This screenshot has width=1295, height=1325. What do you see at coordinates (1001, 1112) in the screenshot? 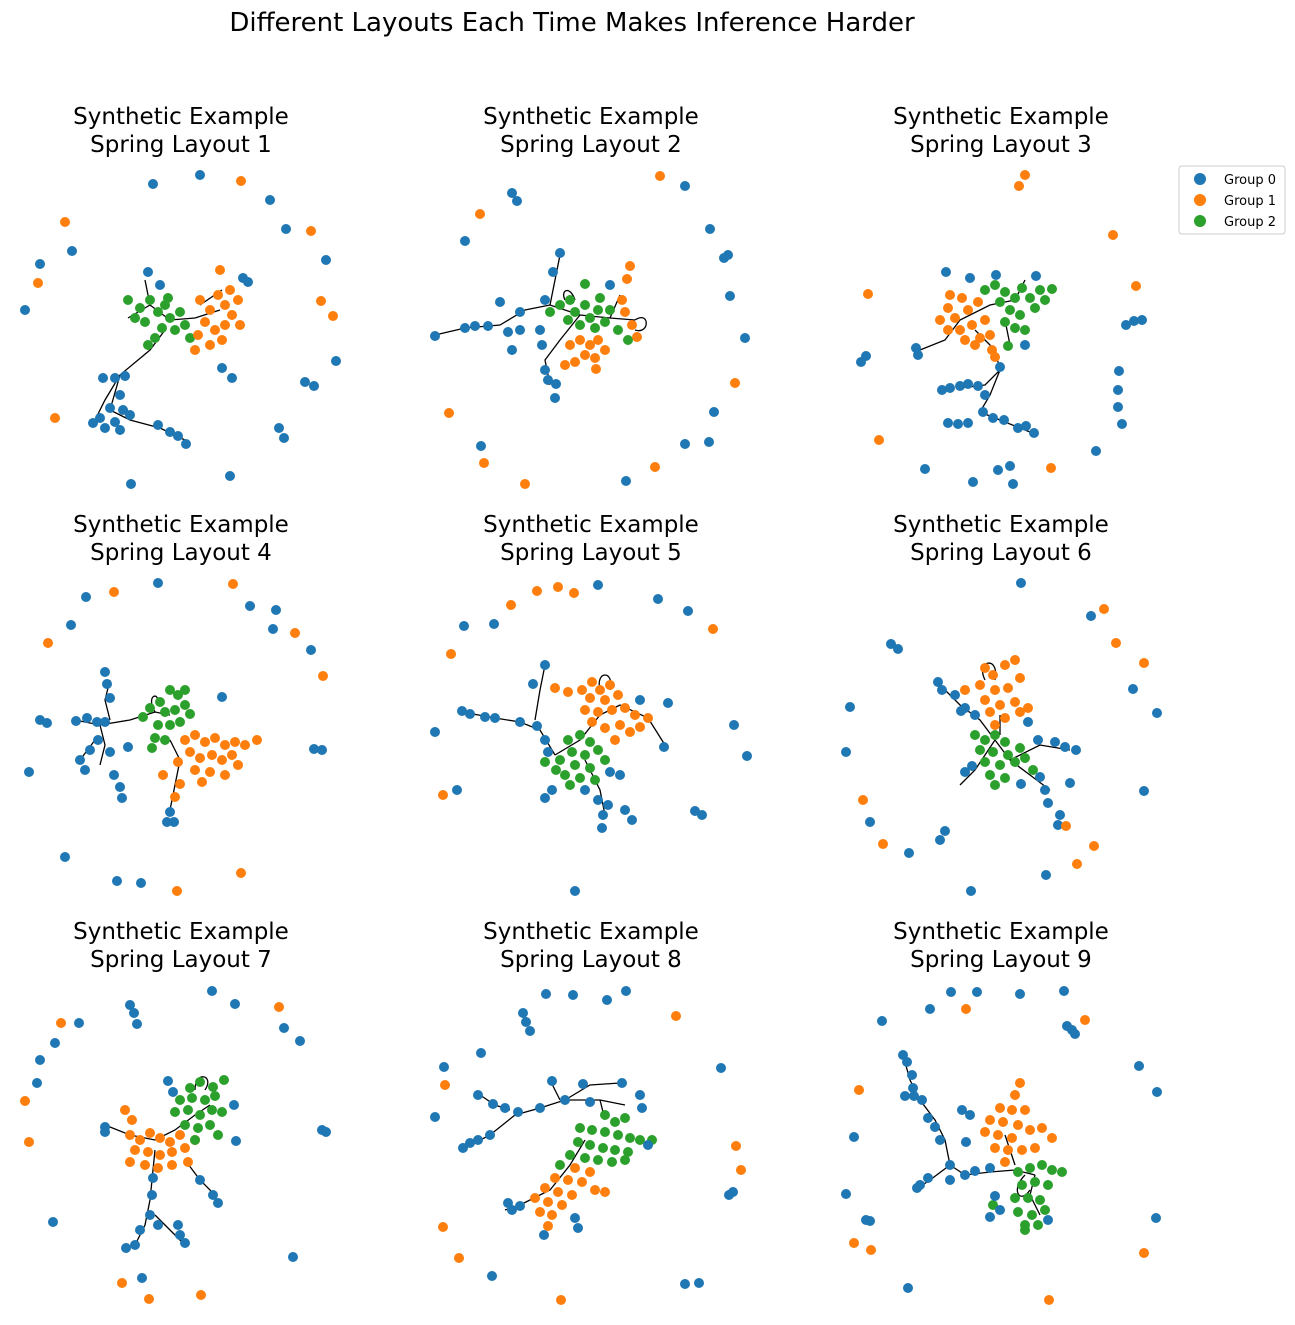
I see `panel-9: Synthetic Example Spring Layout 9` at bounding box center [1001, 1112].